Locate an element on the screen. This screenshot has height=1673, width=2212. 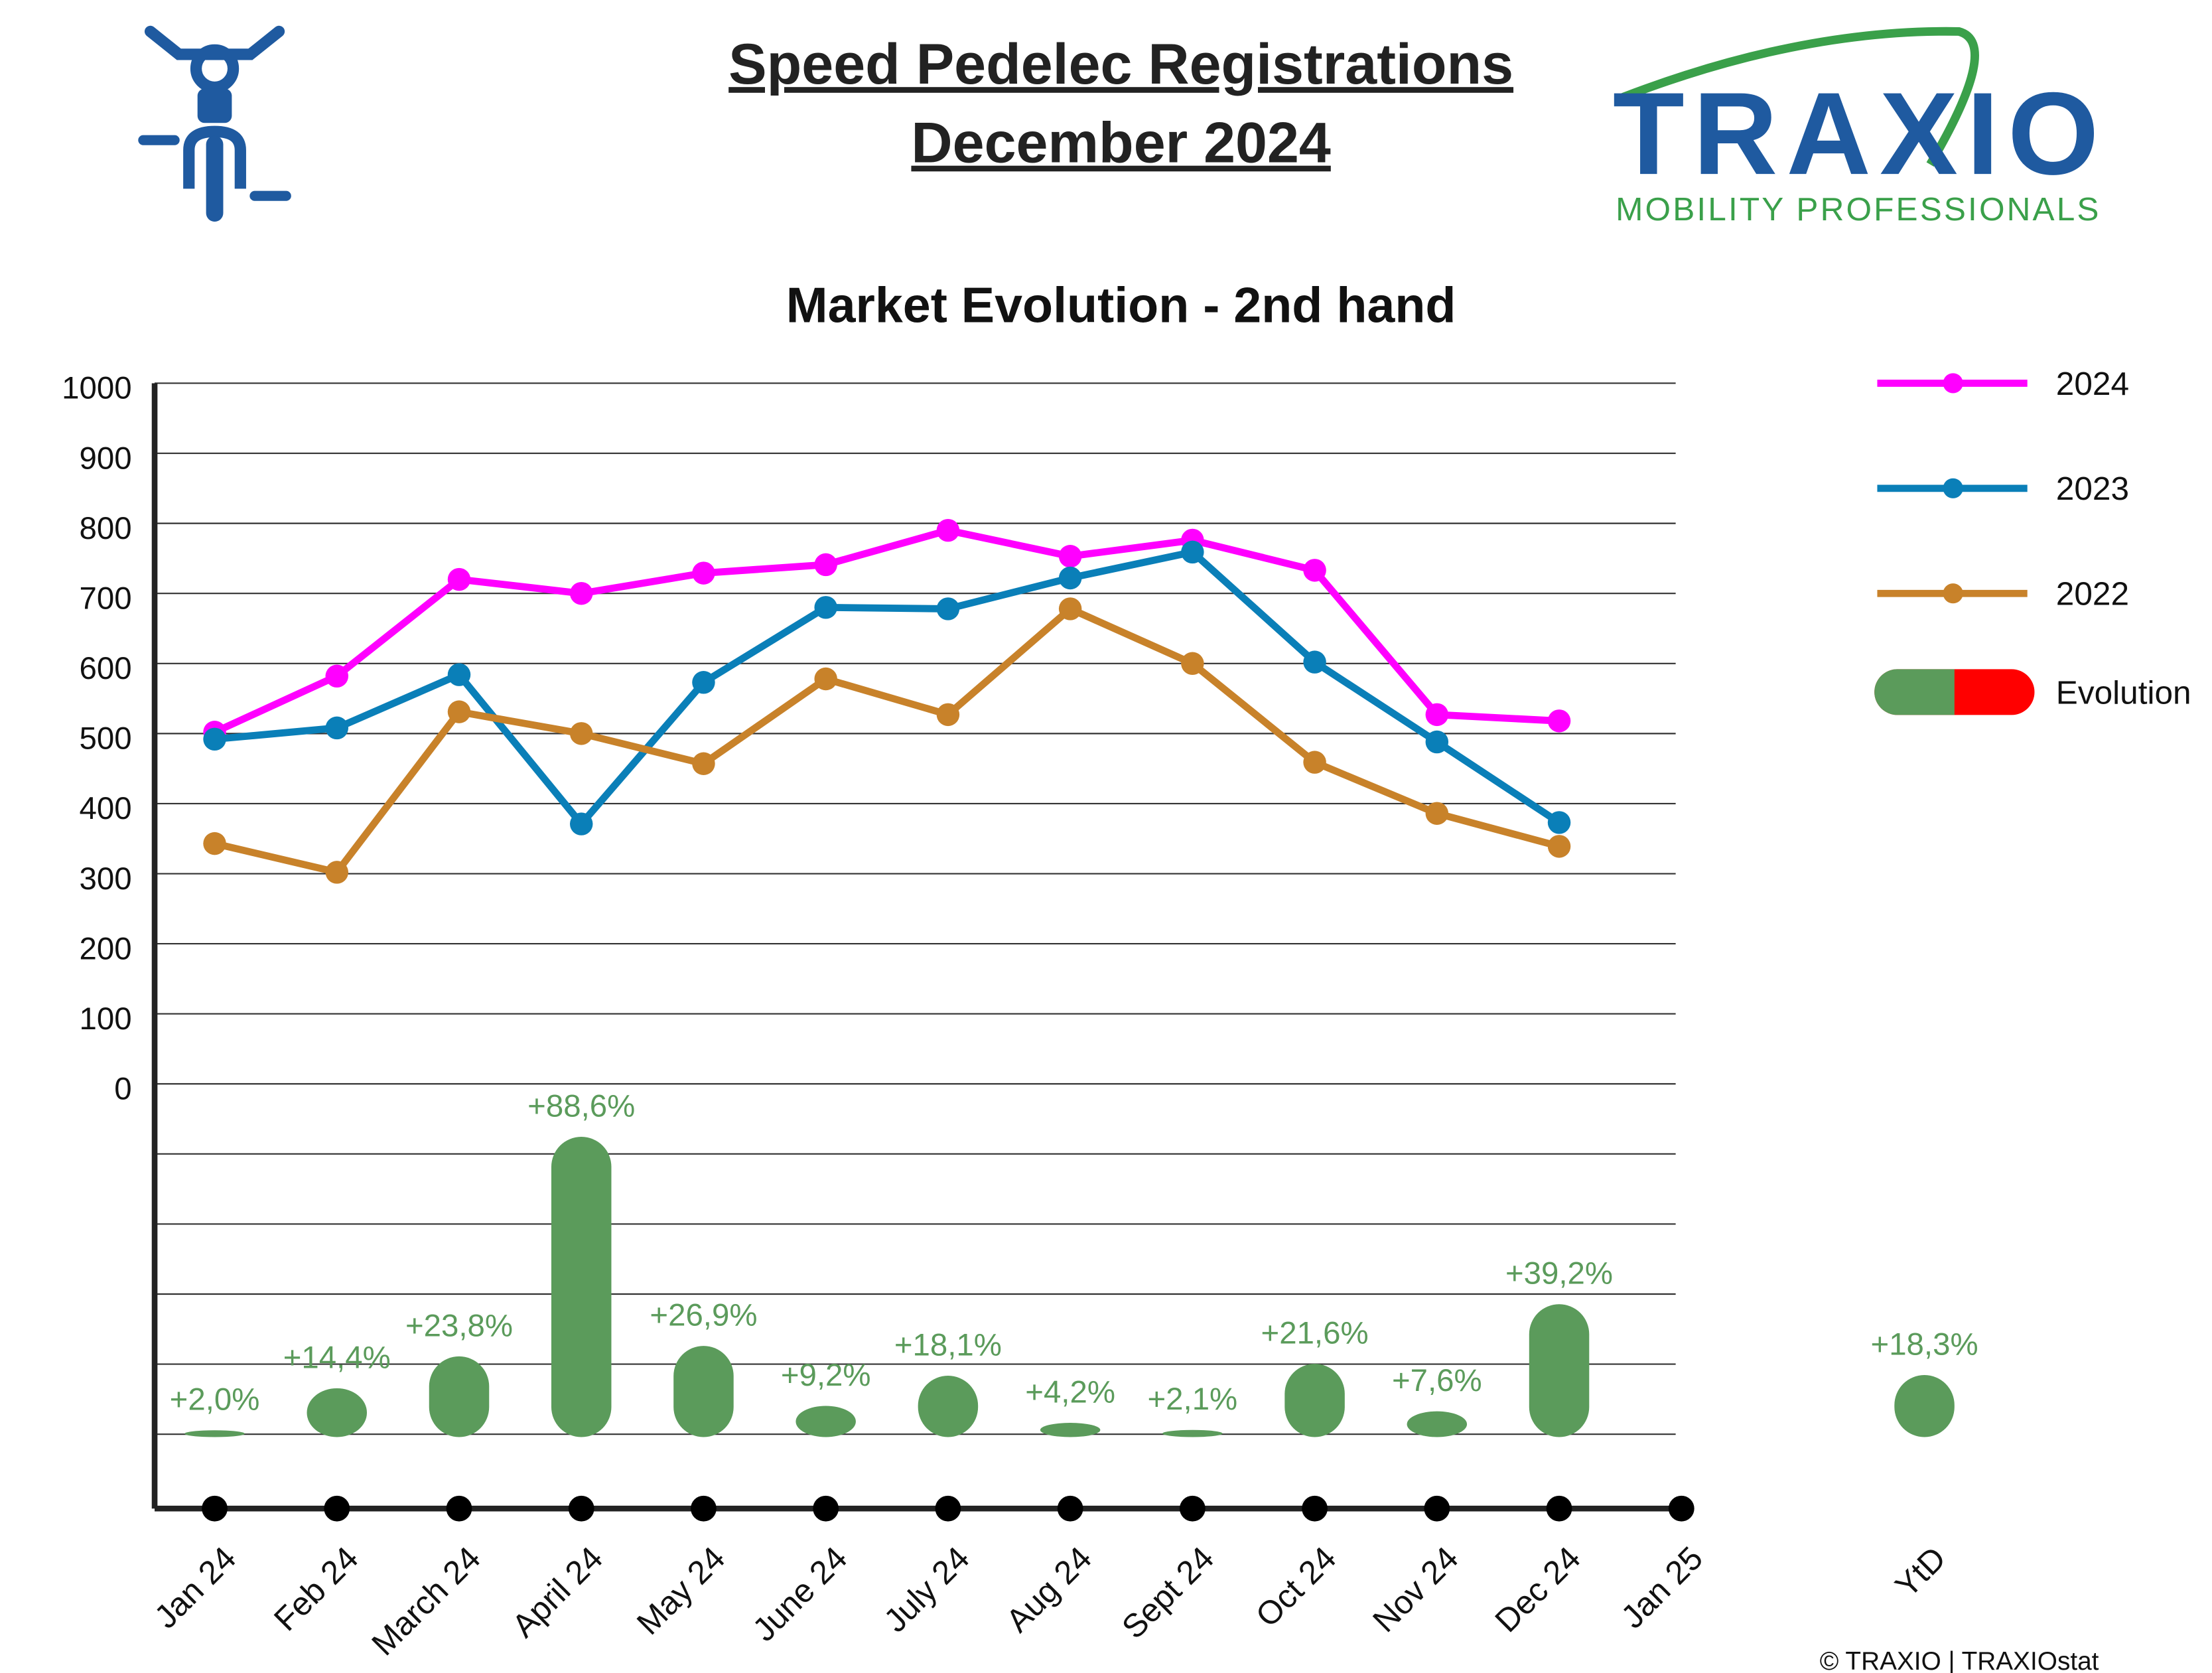
y-tick-label: 900 is located at coordinates (105, 458).